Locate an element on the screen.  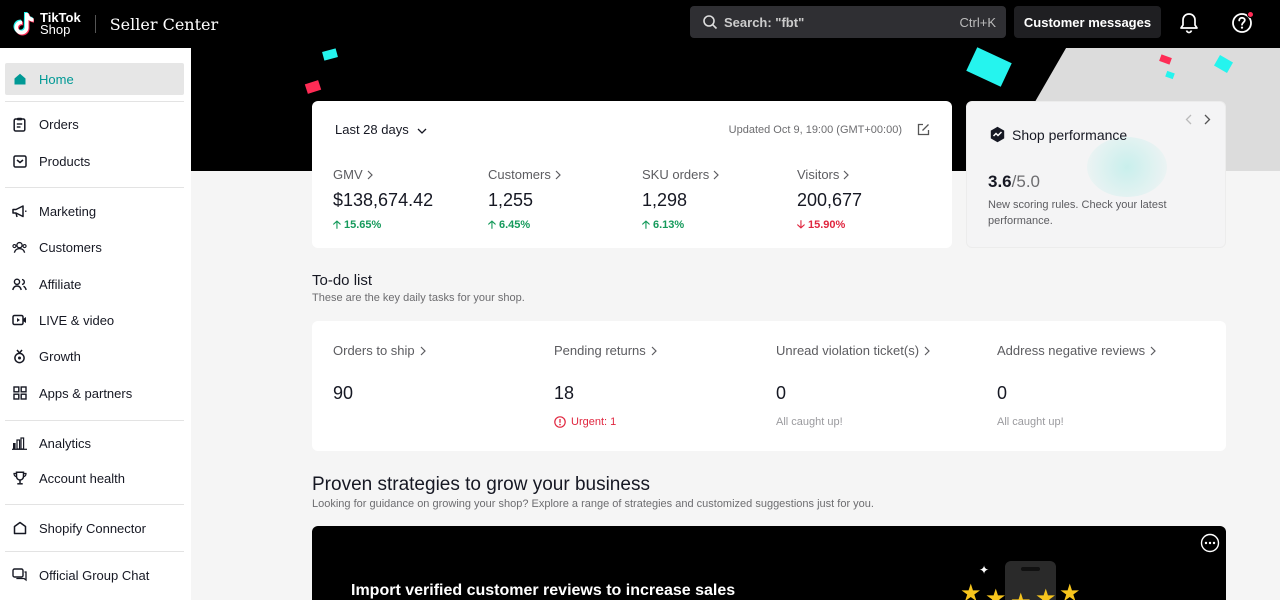
stat-label: SKU orders is located at coordinates (676, 174).